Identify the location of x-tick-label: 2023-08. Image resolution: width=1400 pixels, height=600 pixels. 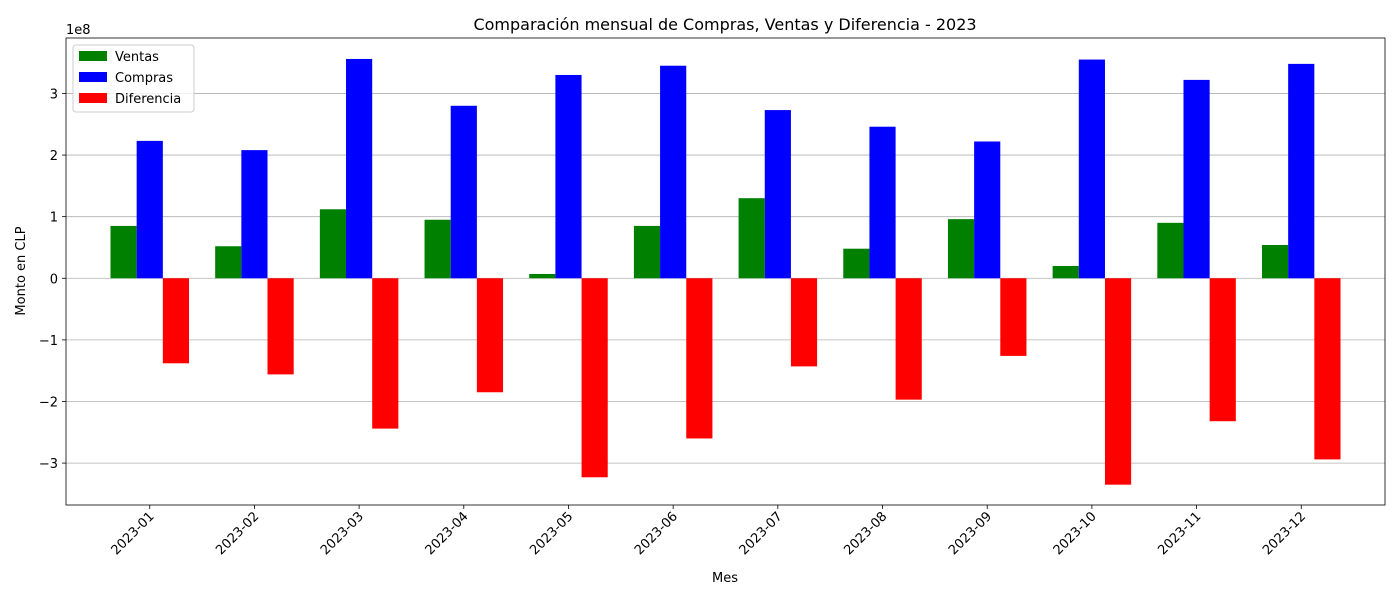
(865, 533).